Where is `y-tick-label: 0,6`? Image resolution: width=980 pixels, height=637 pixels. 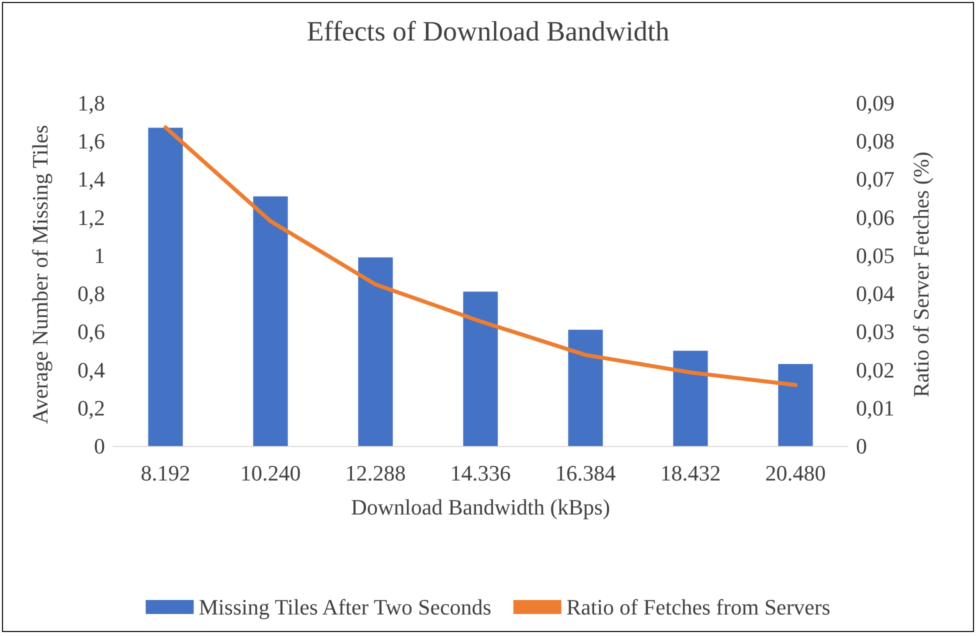 y-tick-label: 0,6 is located at coordinates (91, 331).